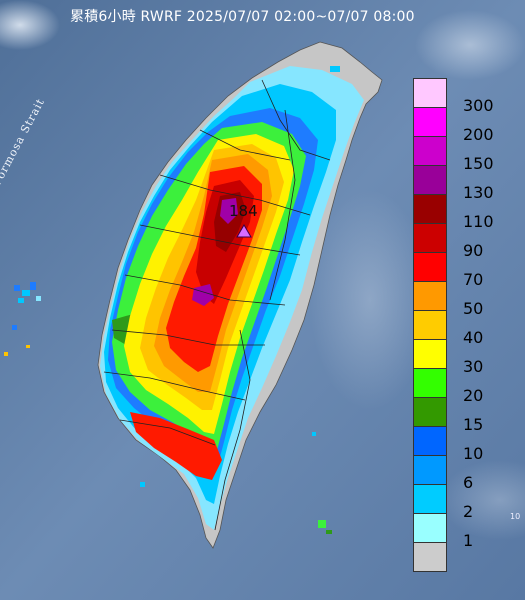  What do you see at coordinates (473, 395) in the screenshot?
I see `legend-label: 20` at bounding box center [473, 395].